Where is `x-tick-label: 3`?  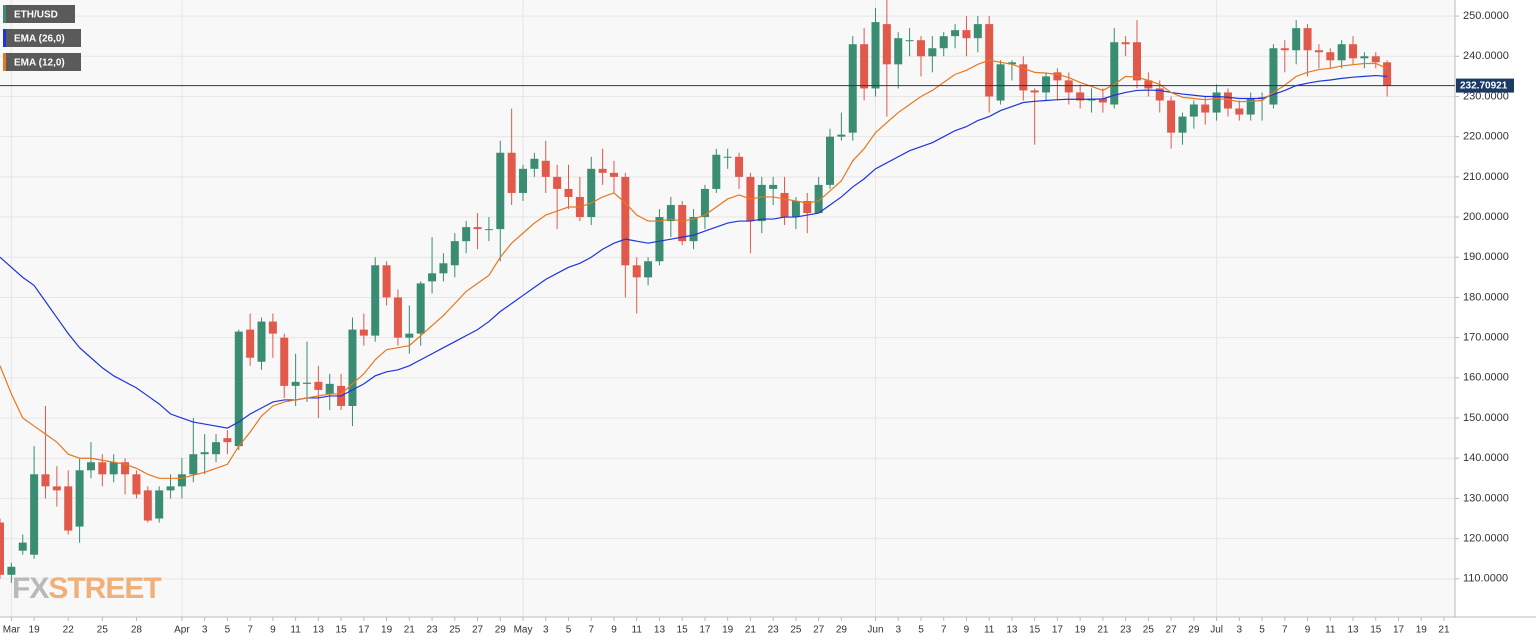 x-tick-label: 3 is located at coordinates (546, 630).